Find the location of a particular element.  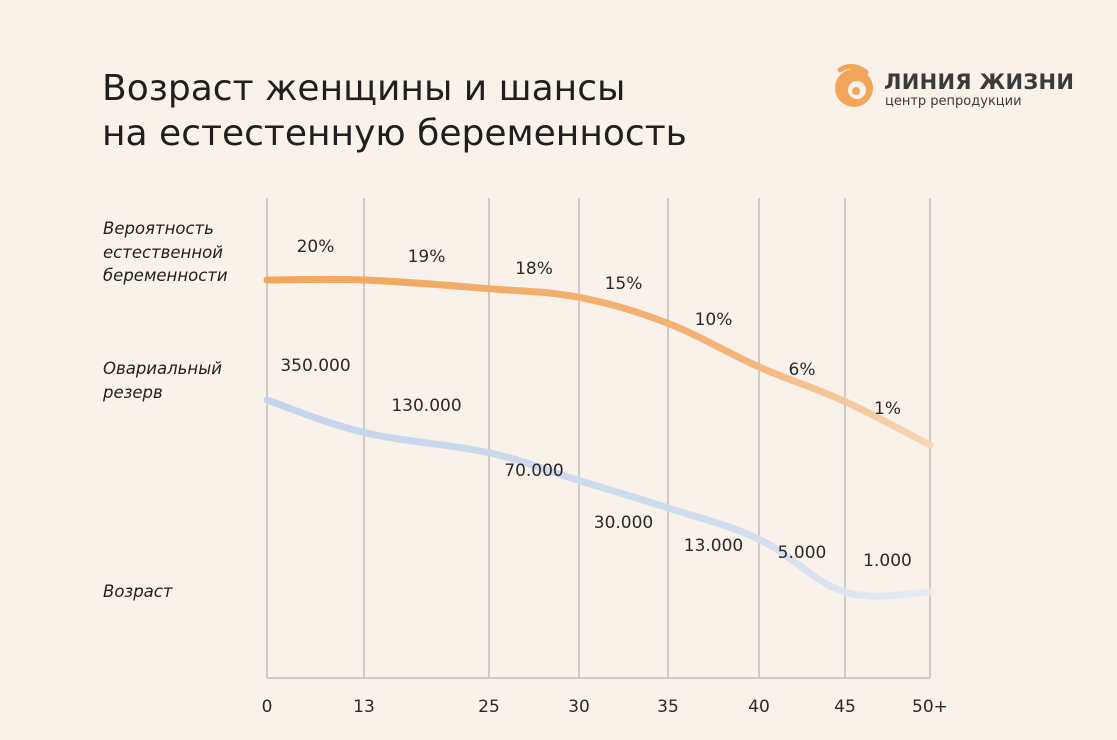

reserve-data-label: 30.000 is located at coordinates (623, 523).